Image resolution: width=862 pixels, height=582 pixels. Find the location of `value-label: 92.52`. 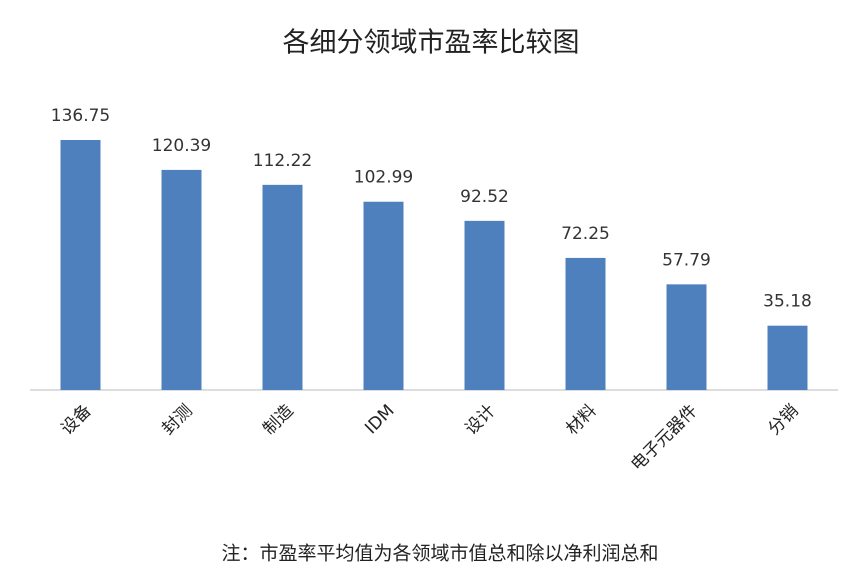

value-label: 92.52 is located at coordinates (484, 197).